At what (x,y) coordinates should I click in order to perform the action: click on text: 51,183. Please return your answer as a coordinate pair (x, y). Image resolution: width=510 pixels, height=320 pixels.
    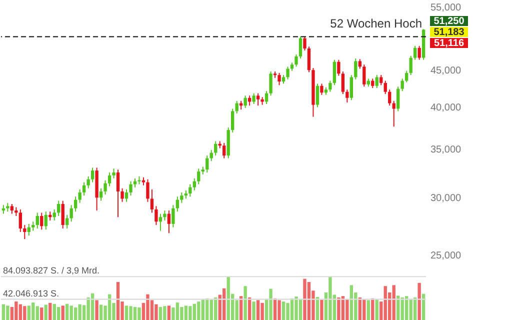
    Looking at the image, I should click on (449, 32).